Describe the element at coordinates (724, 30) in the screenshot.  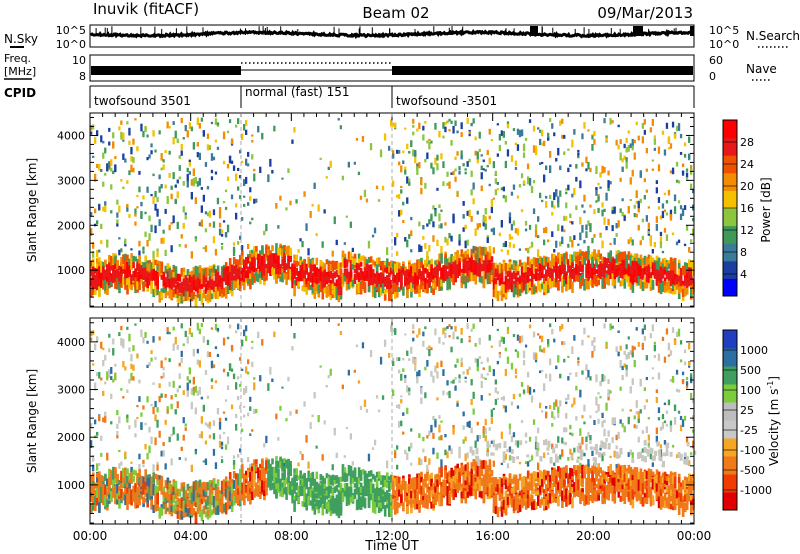
I see `noise-right-top-tick: 10^5` at that location.